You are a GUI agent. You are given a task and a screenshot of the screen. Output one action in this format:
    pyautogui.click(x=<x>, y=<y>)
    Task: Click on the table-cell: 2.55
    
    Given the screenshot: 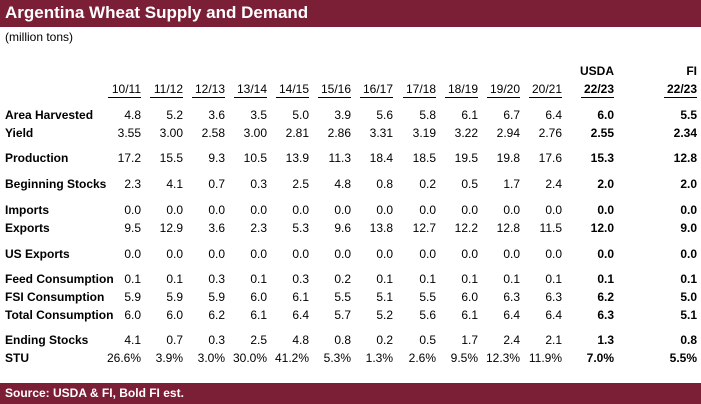 What is the action you would take?
    pyautogui.click(x=602, y=133)
    